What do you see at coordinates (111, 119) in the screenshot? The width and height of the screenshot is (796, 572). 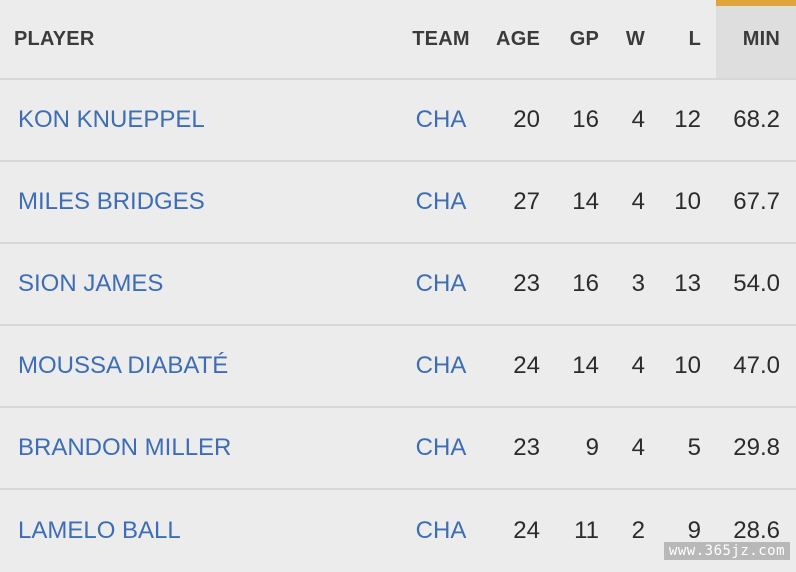 I see `player-link: KON KNUEPPEL` at bounding box center [111, 119].